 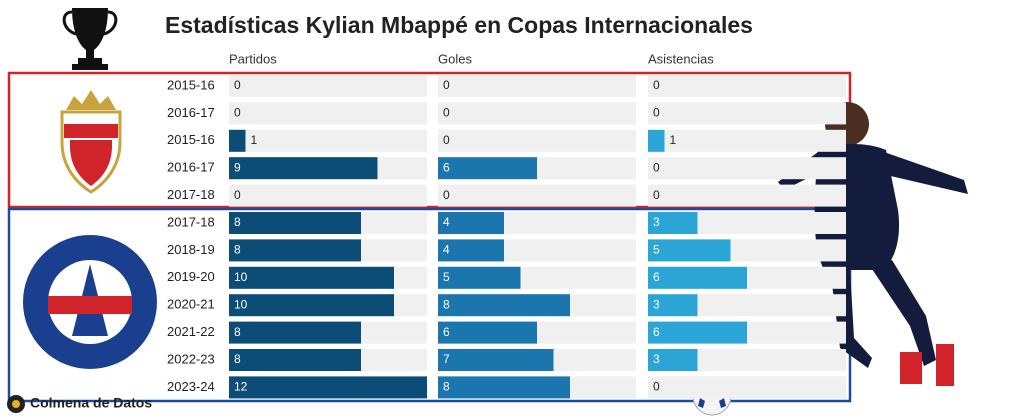 I want to click on psg-crest, so click(x=90, y=302).